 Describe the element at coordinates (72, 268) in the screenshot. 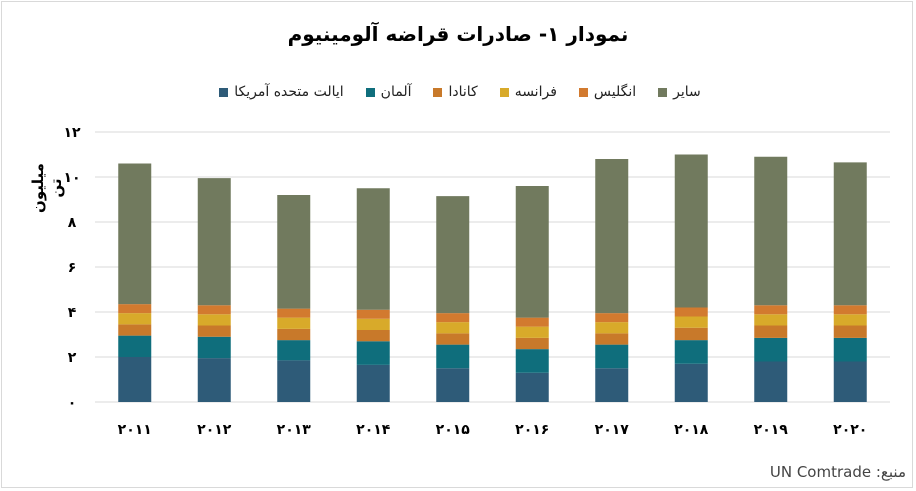

I see `y-tick-label: ۶` at that location.